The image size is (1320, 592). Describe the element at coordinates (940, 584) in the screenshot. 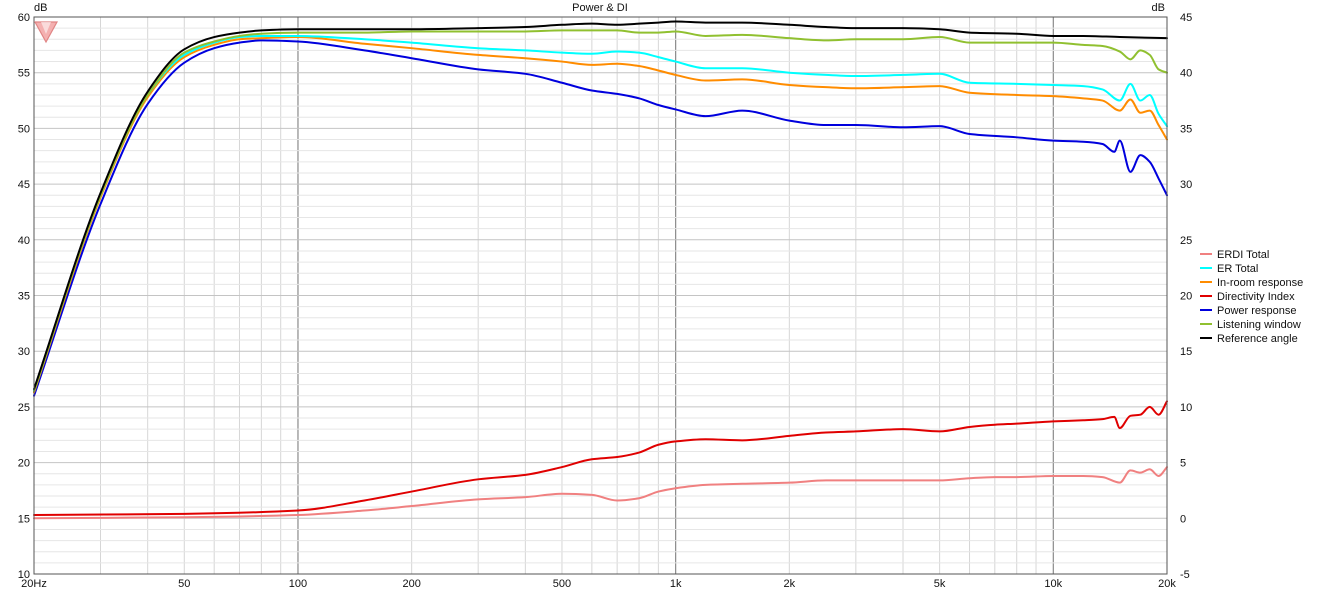

I see `x-tick-label: 5k` at that location.